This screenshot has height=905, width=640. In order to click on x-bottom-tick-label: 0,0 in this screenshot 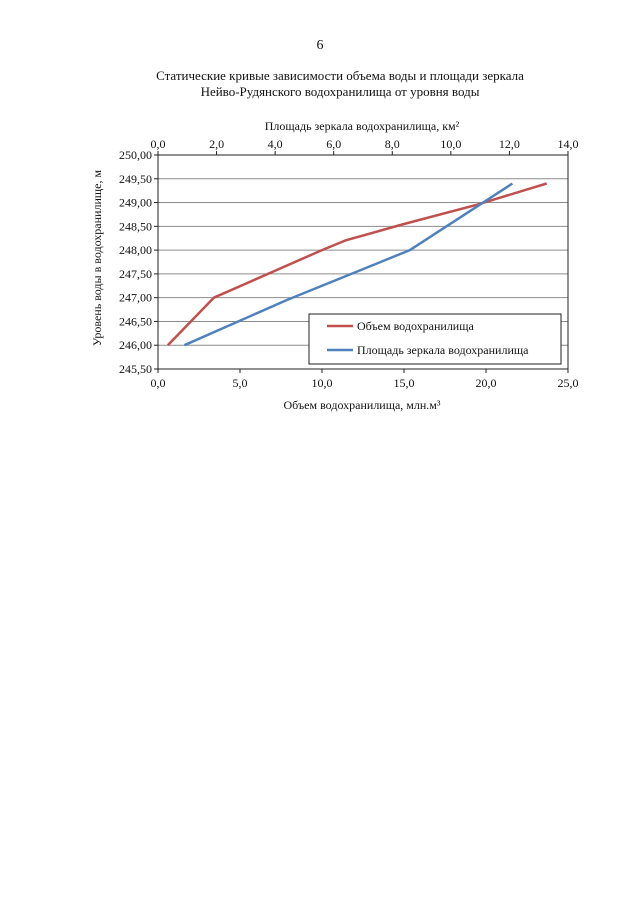, I will do `click(158, 383)`.